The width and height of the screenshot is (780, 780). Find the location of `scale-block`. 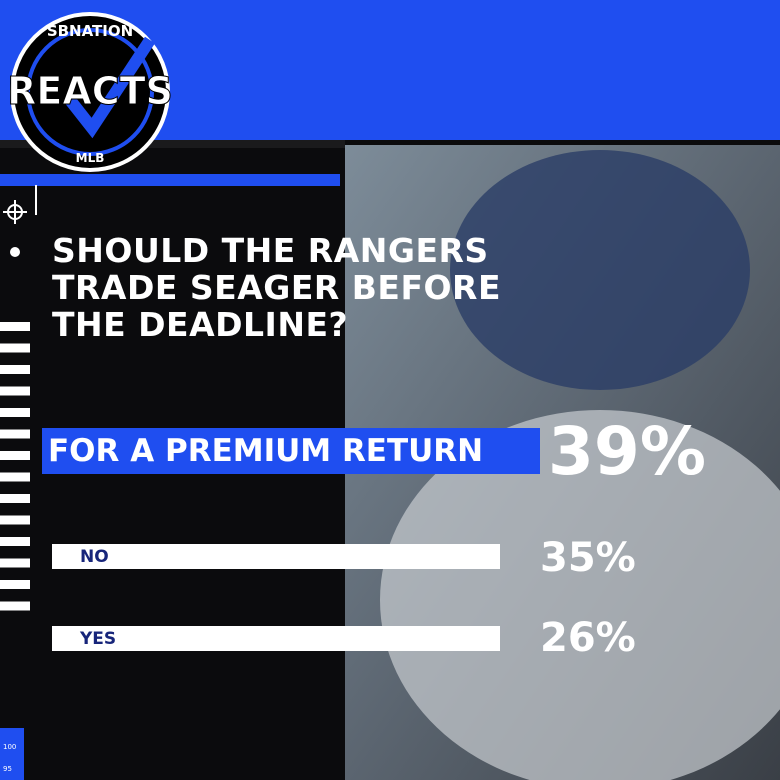

scale-block is located at coordinates (12, 754).